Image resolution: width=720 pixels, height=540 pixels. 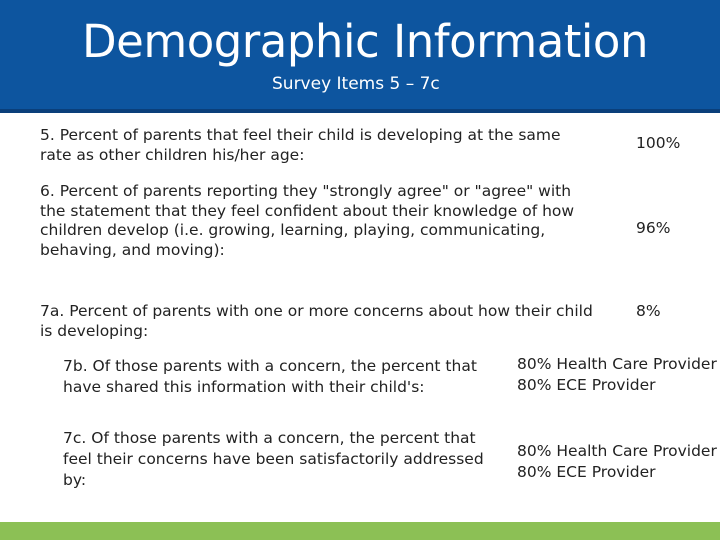 What do you see at coordinates (617, 364) in the screenshot?
I see `item-7b-value-health-care: 80% Health Care Provider` at bounding box center [617, 364].